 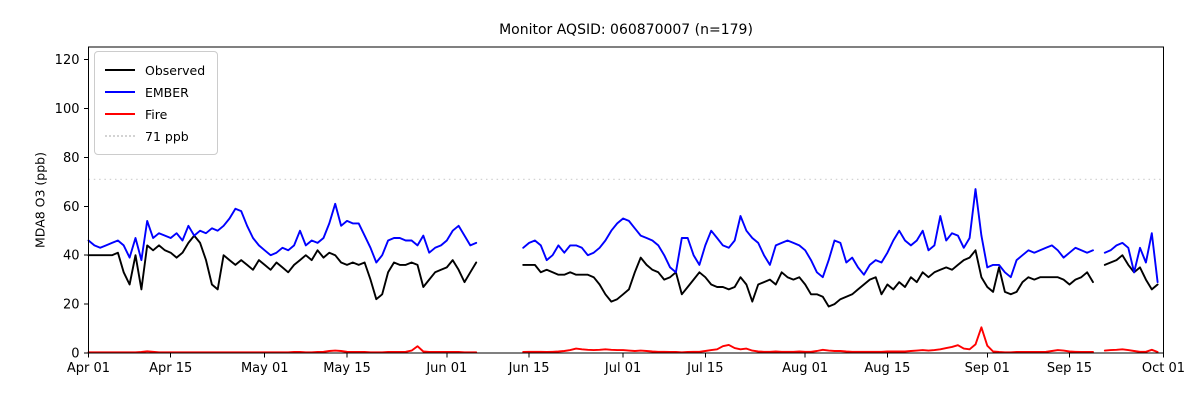 What do you see at coordinates (71, 158) in the screenshot?
I see `y-tick-label: 80` at bounding box center [71, 158].